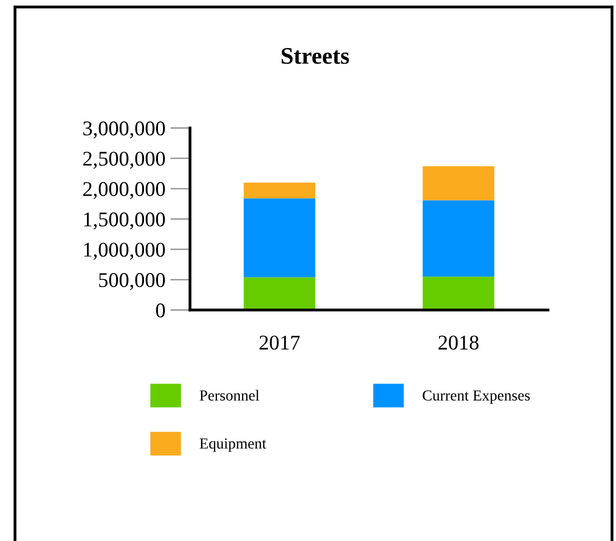 This screenshot has width=616, height=541. Describe the element at coordinates (124, 129) in the screenshot. I see `y-tick-label: 3,000,000` at that location.